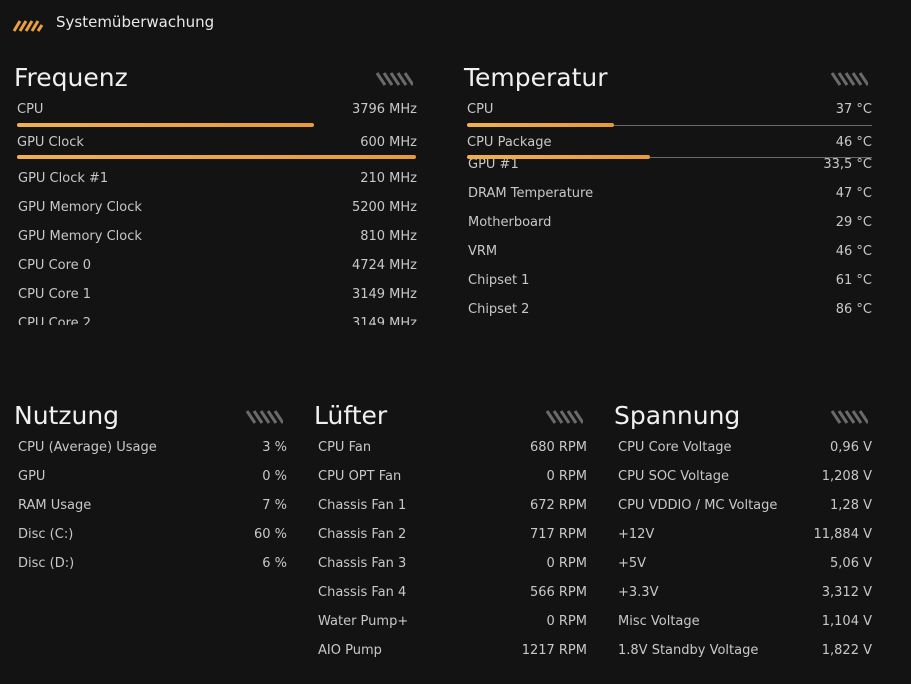 The width and height of the screenshot is (911, 684). Describe the element at coordinates (28, 26) in the screenshot. I see `logo-icon` at that location.